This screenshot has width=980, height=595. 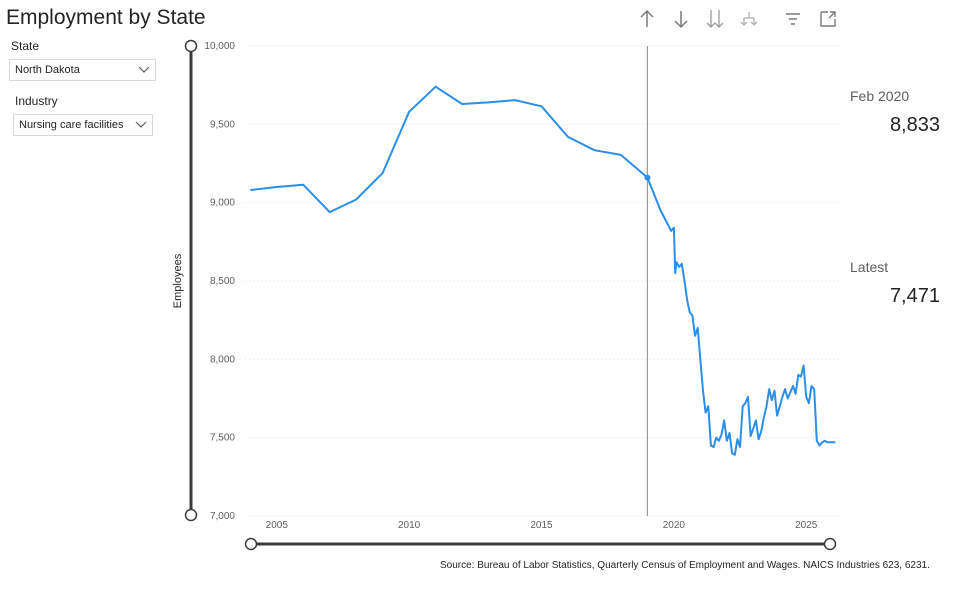 What do you see at coordinates (82, 70) in the screenshot?
I see `state-dropdown: North Dakota` at bounding box center [82, 70].